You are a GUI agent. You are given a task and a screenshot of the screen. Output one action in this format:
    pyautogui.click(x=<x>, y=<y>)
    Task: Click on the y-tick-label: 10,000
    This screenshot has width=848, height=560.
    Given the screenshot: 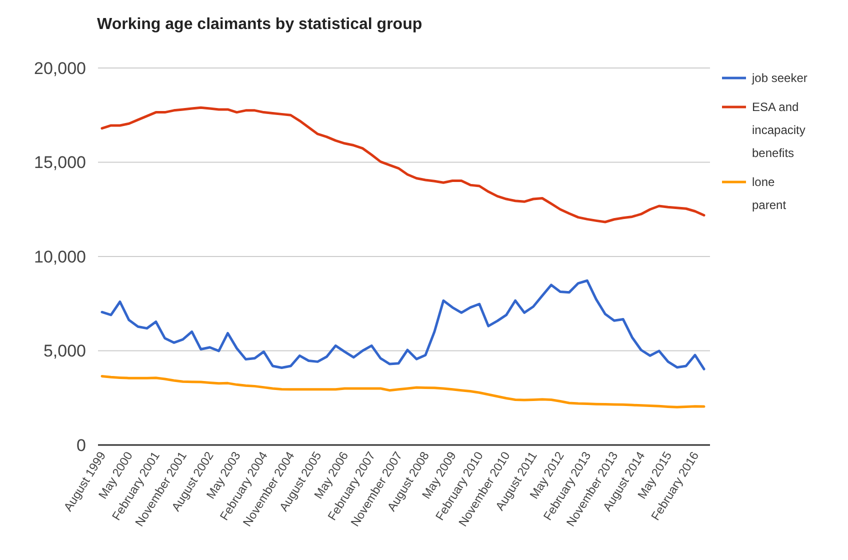 What is the action you would take?
    pyautogui.click(x=60, y=256)
    